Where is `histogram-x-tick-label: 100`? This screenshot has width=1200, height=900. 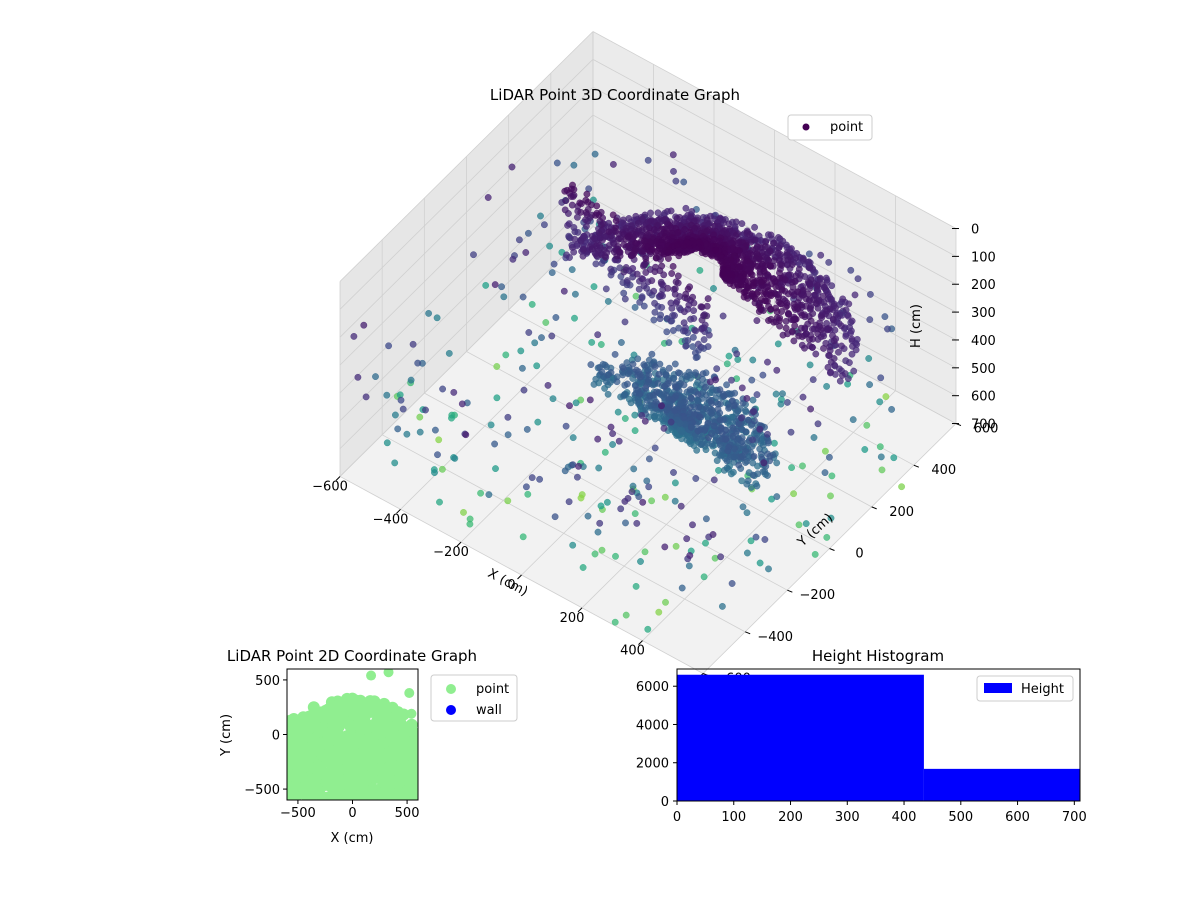 histogram-x-tick-label: 100 is located at coordinates (733, 817).